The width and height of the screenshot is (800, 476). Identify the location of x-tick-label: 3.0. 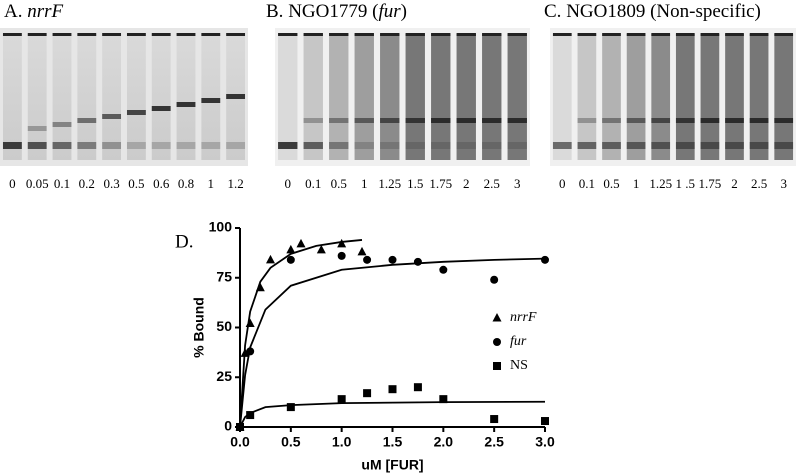
(545, 442).